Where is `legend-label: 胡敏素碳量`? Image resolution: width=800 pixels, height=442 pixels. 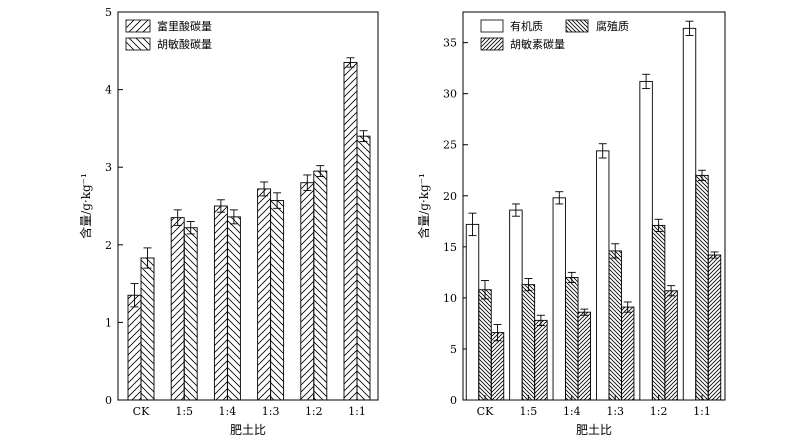
legend-label: 胡敏素碳量 is located at coordinates (537, 44).